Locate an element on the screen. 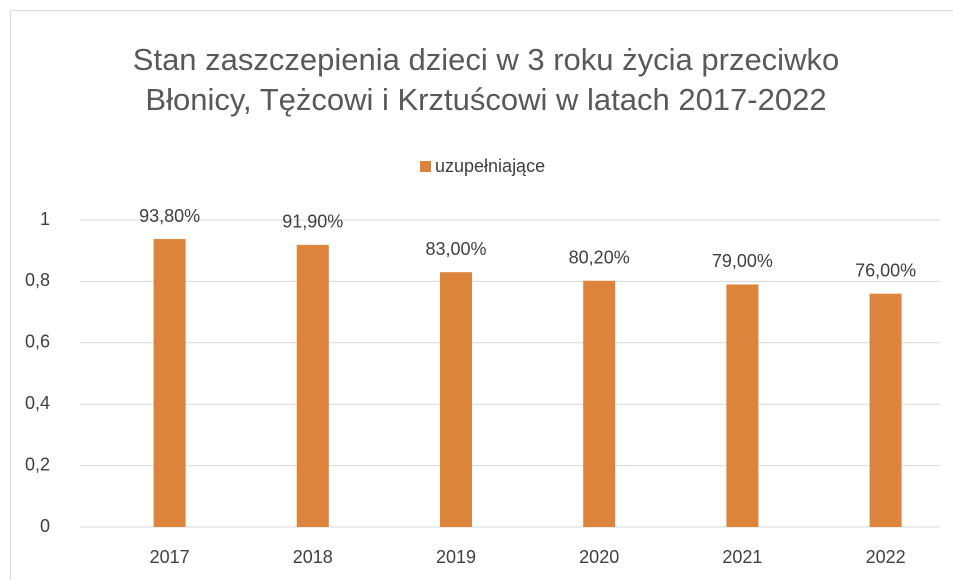 The height and width of the screenshot is (580, 953). data-label: 79,00% is located at coordinates (742, 261).